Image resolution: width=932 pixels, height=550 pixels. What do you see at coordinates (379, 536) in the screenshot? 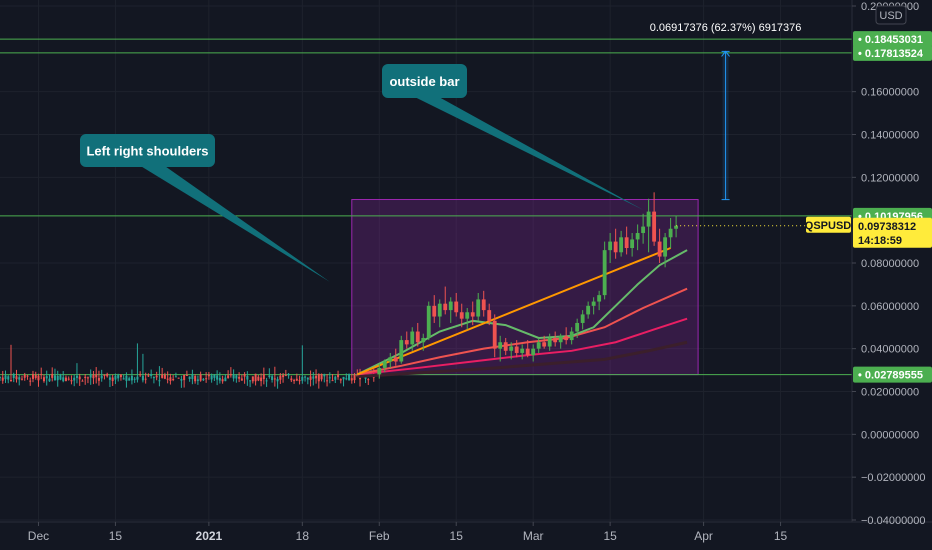
I see `xtick-label: Feb` at bounding box center [379, 536].